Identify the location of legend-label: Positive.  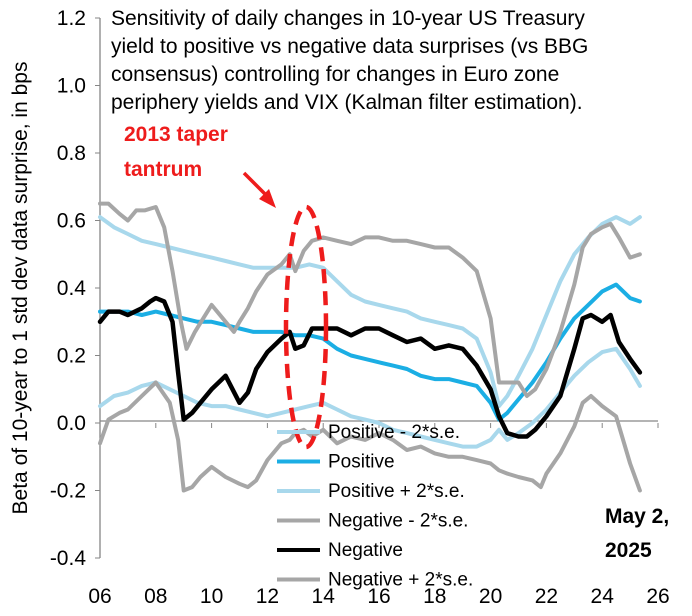
(361, 462).